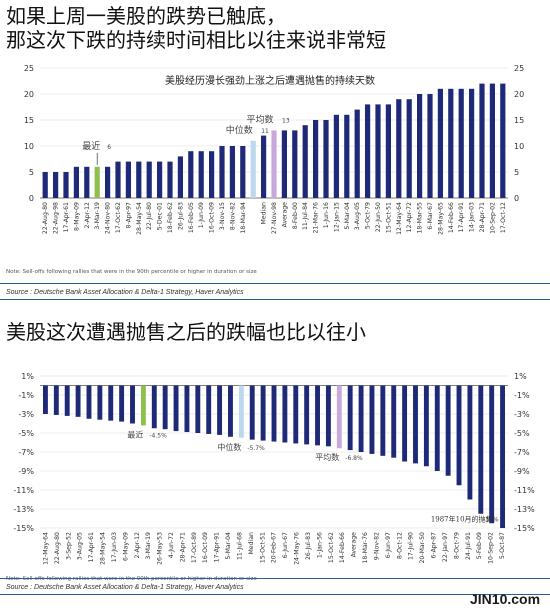 Image resolution: width=550 pixels, height=612 pixels. What do you see at coordinates (23, 528) in the screenshot?
I see `y-tick-label-left: -15%` at bounding box center [23, 528].